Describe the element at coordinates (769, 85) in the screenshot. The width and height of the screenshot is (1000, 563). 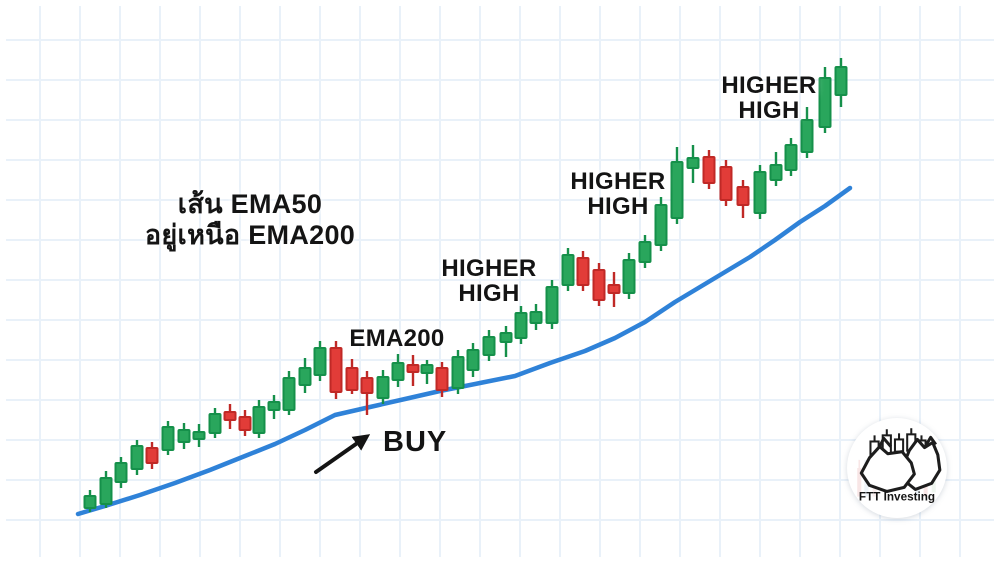
I see `higher-high-3-line1: HIGHER` at that location.